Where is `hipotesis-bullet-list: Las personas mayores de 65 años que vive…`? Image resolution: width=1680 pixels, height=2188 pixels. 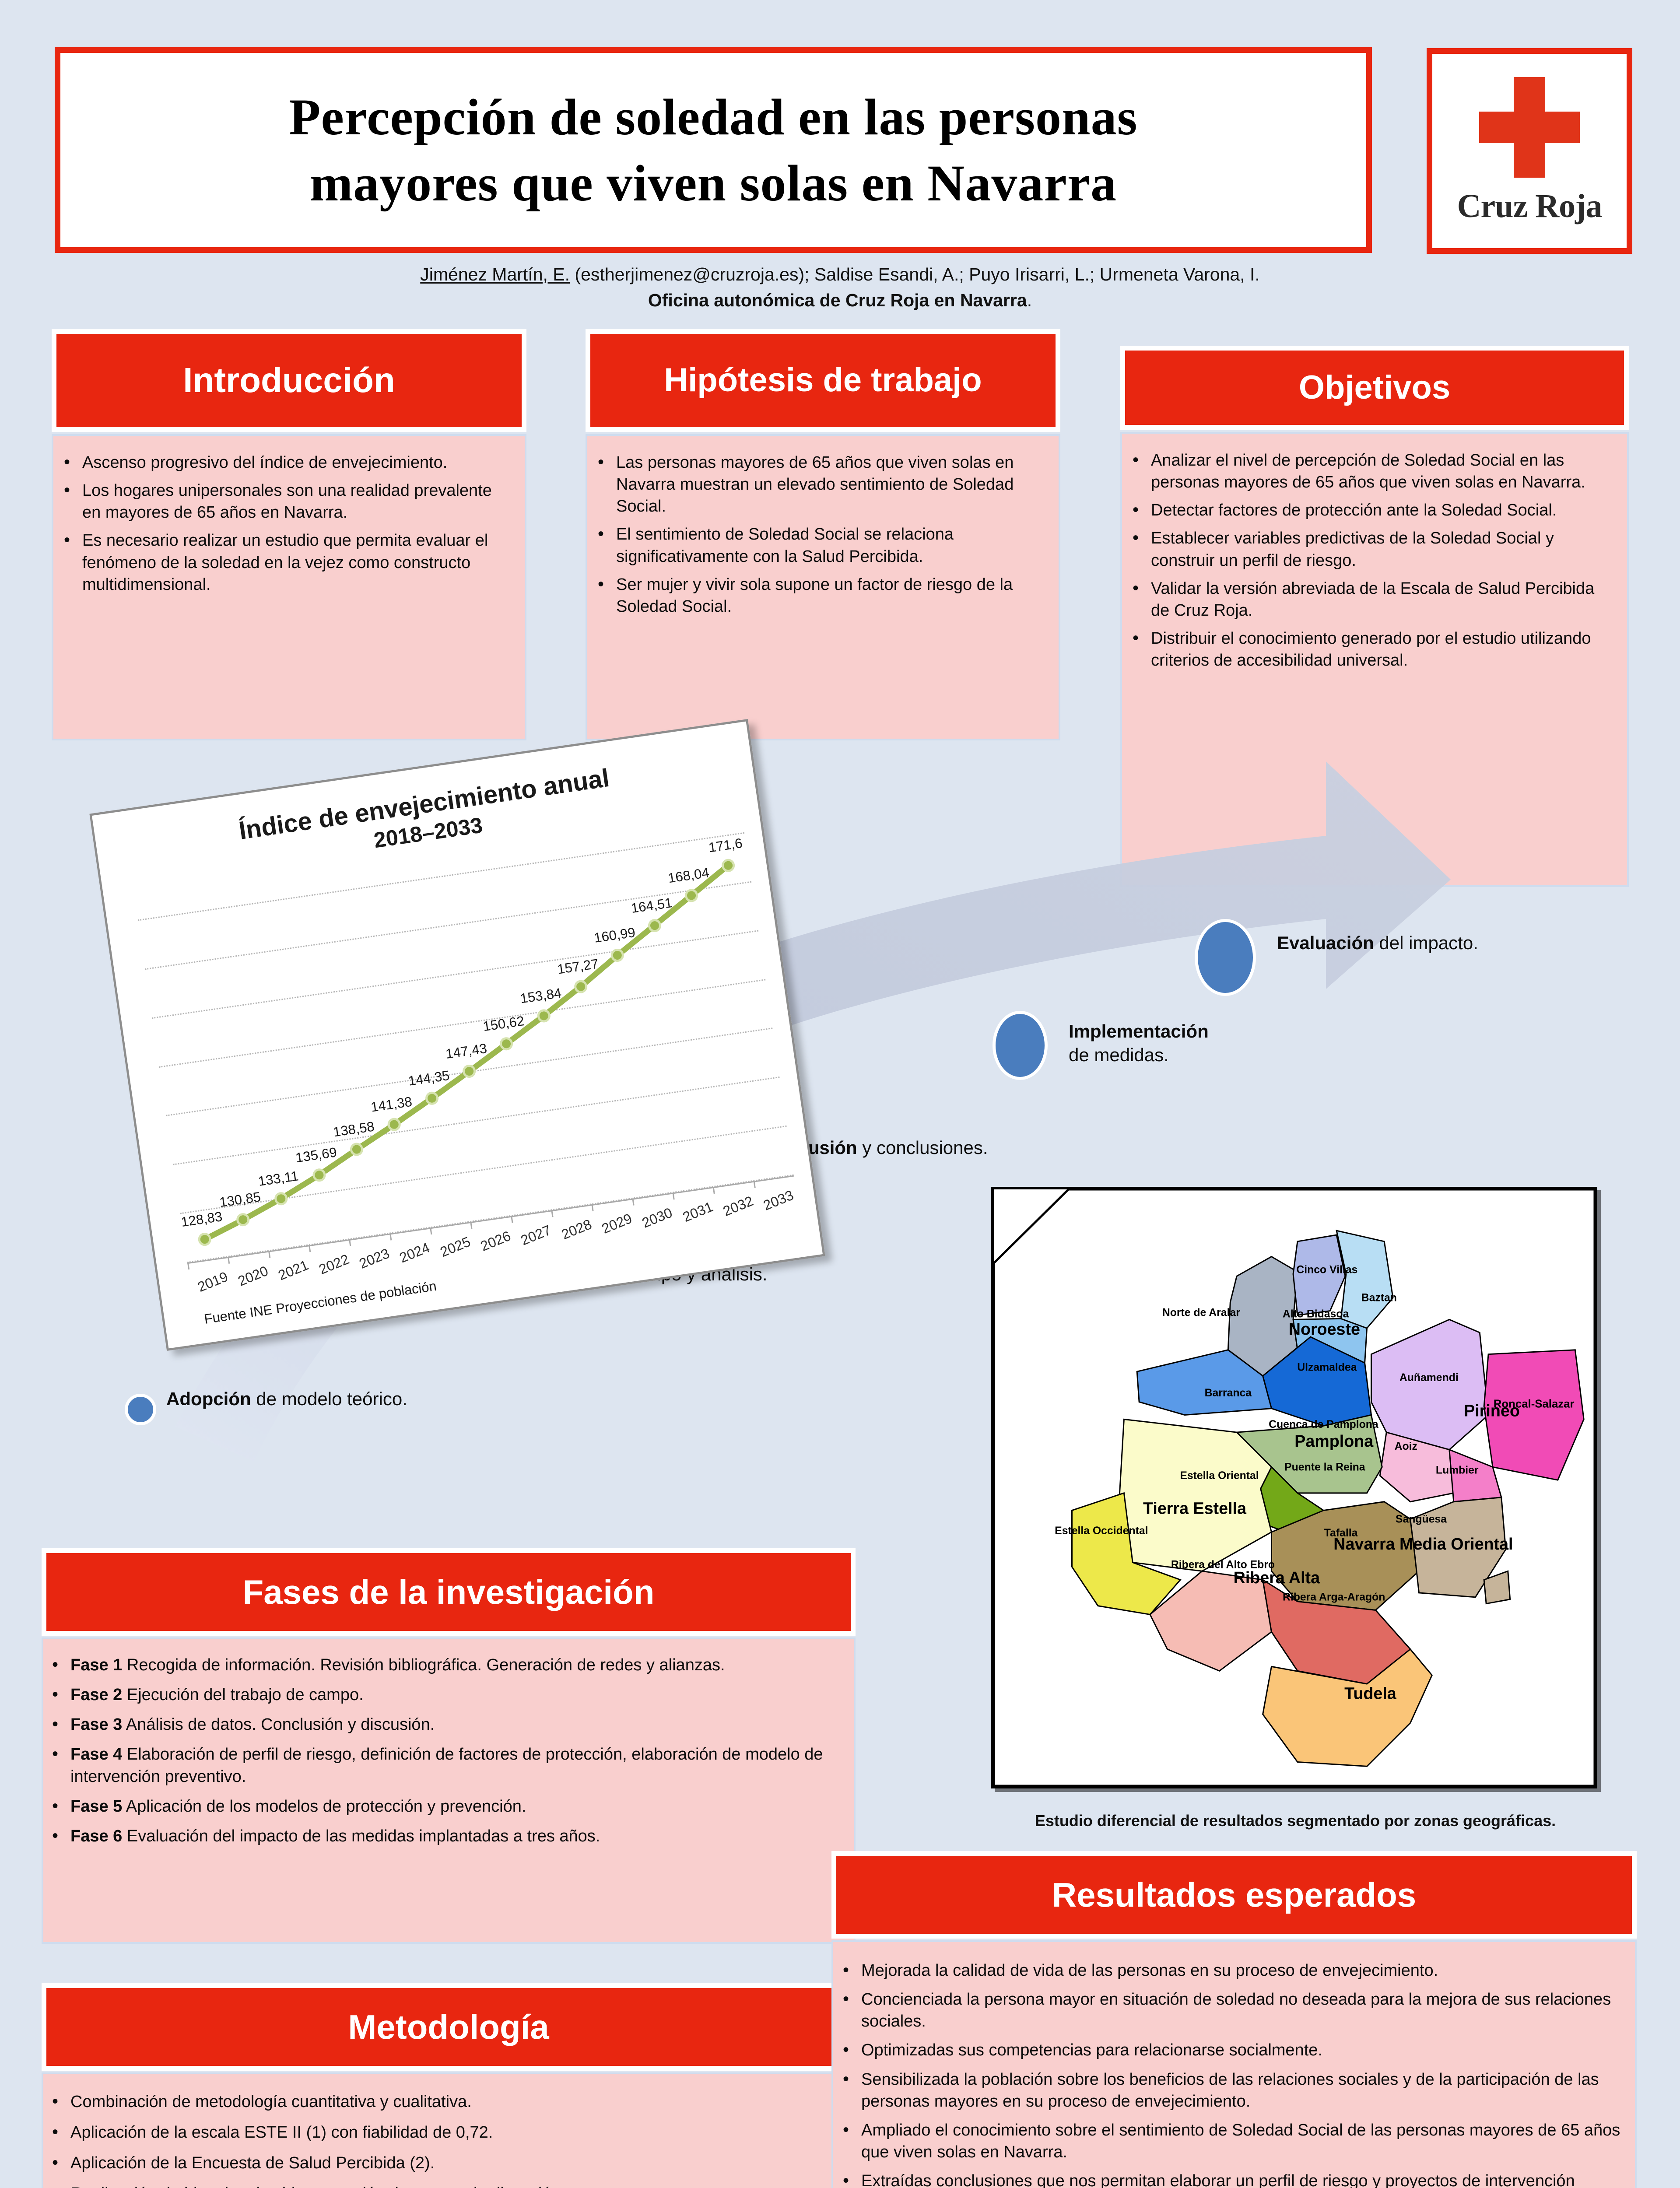
hipotesis-bullet-list: Las personas mayores de 65 años que vive… is located at coordinates (819, 534).